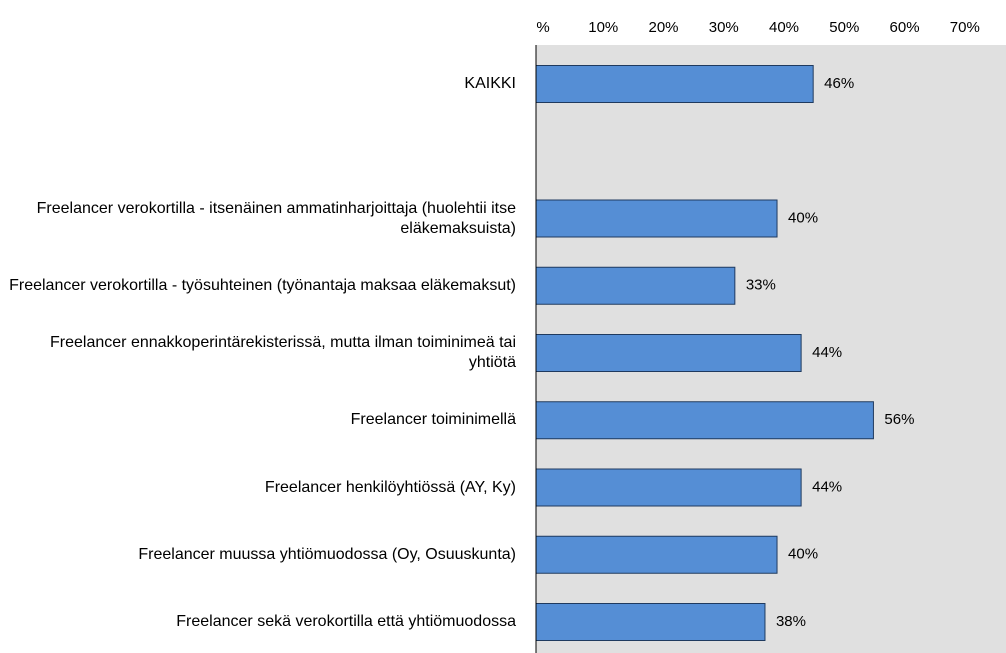 This screenshot has height=653, width=1006. I want to click on x-tick-label: 20%, so click(663, 27).